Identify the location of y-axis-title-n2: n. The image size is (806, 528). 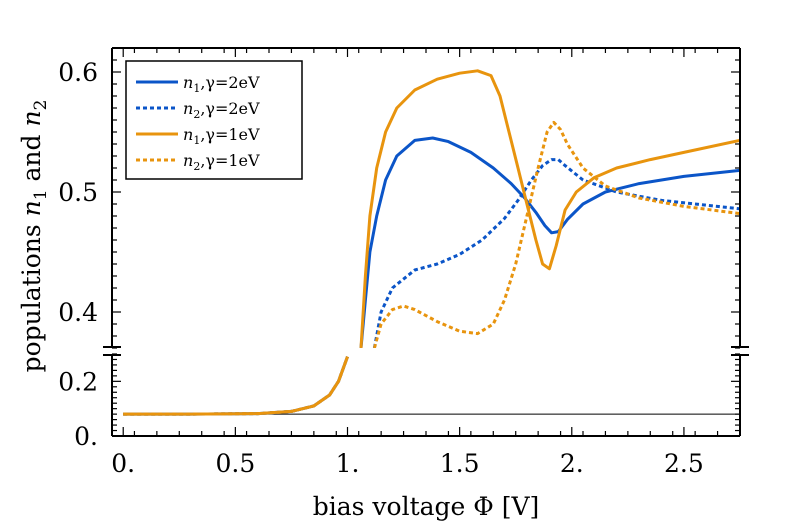
(31, 118).